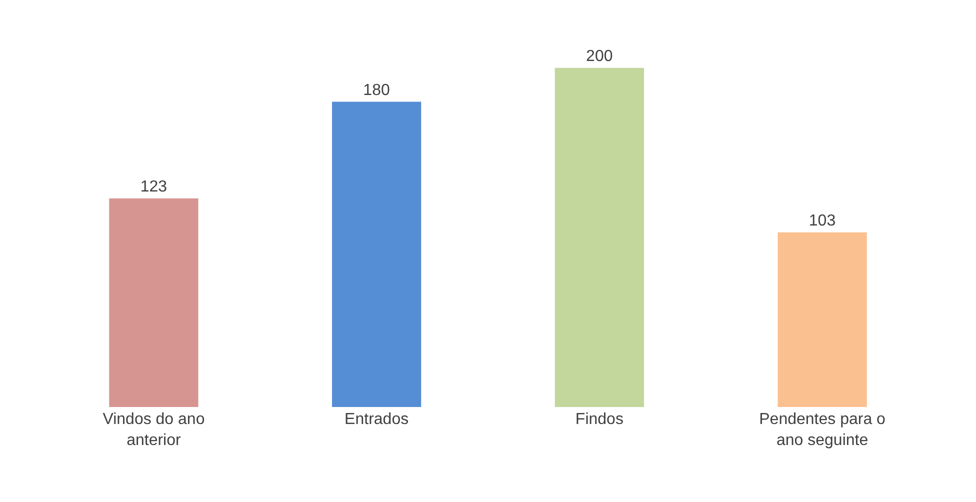 The height and width of the screenshot is (502, 976). What do you see at coordinates (154, 187) in the screenshot?
I see `data-label: 123` at bounding box center [154, 187].